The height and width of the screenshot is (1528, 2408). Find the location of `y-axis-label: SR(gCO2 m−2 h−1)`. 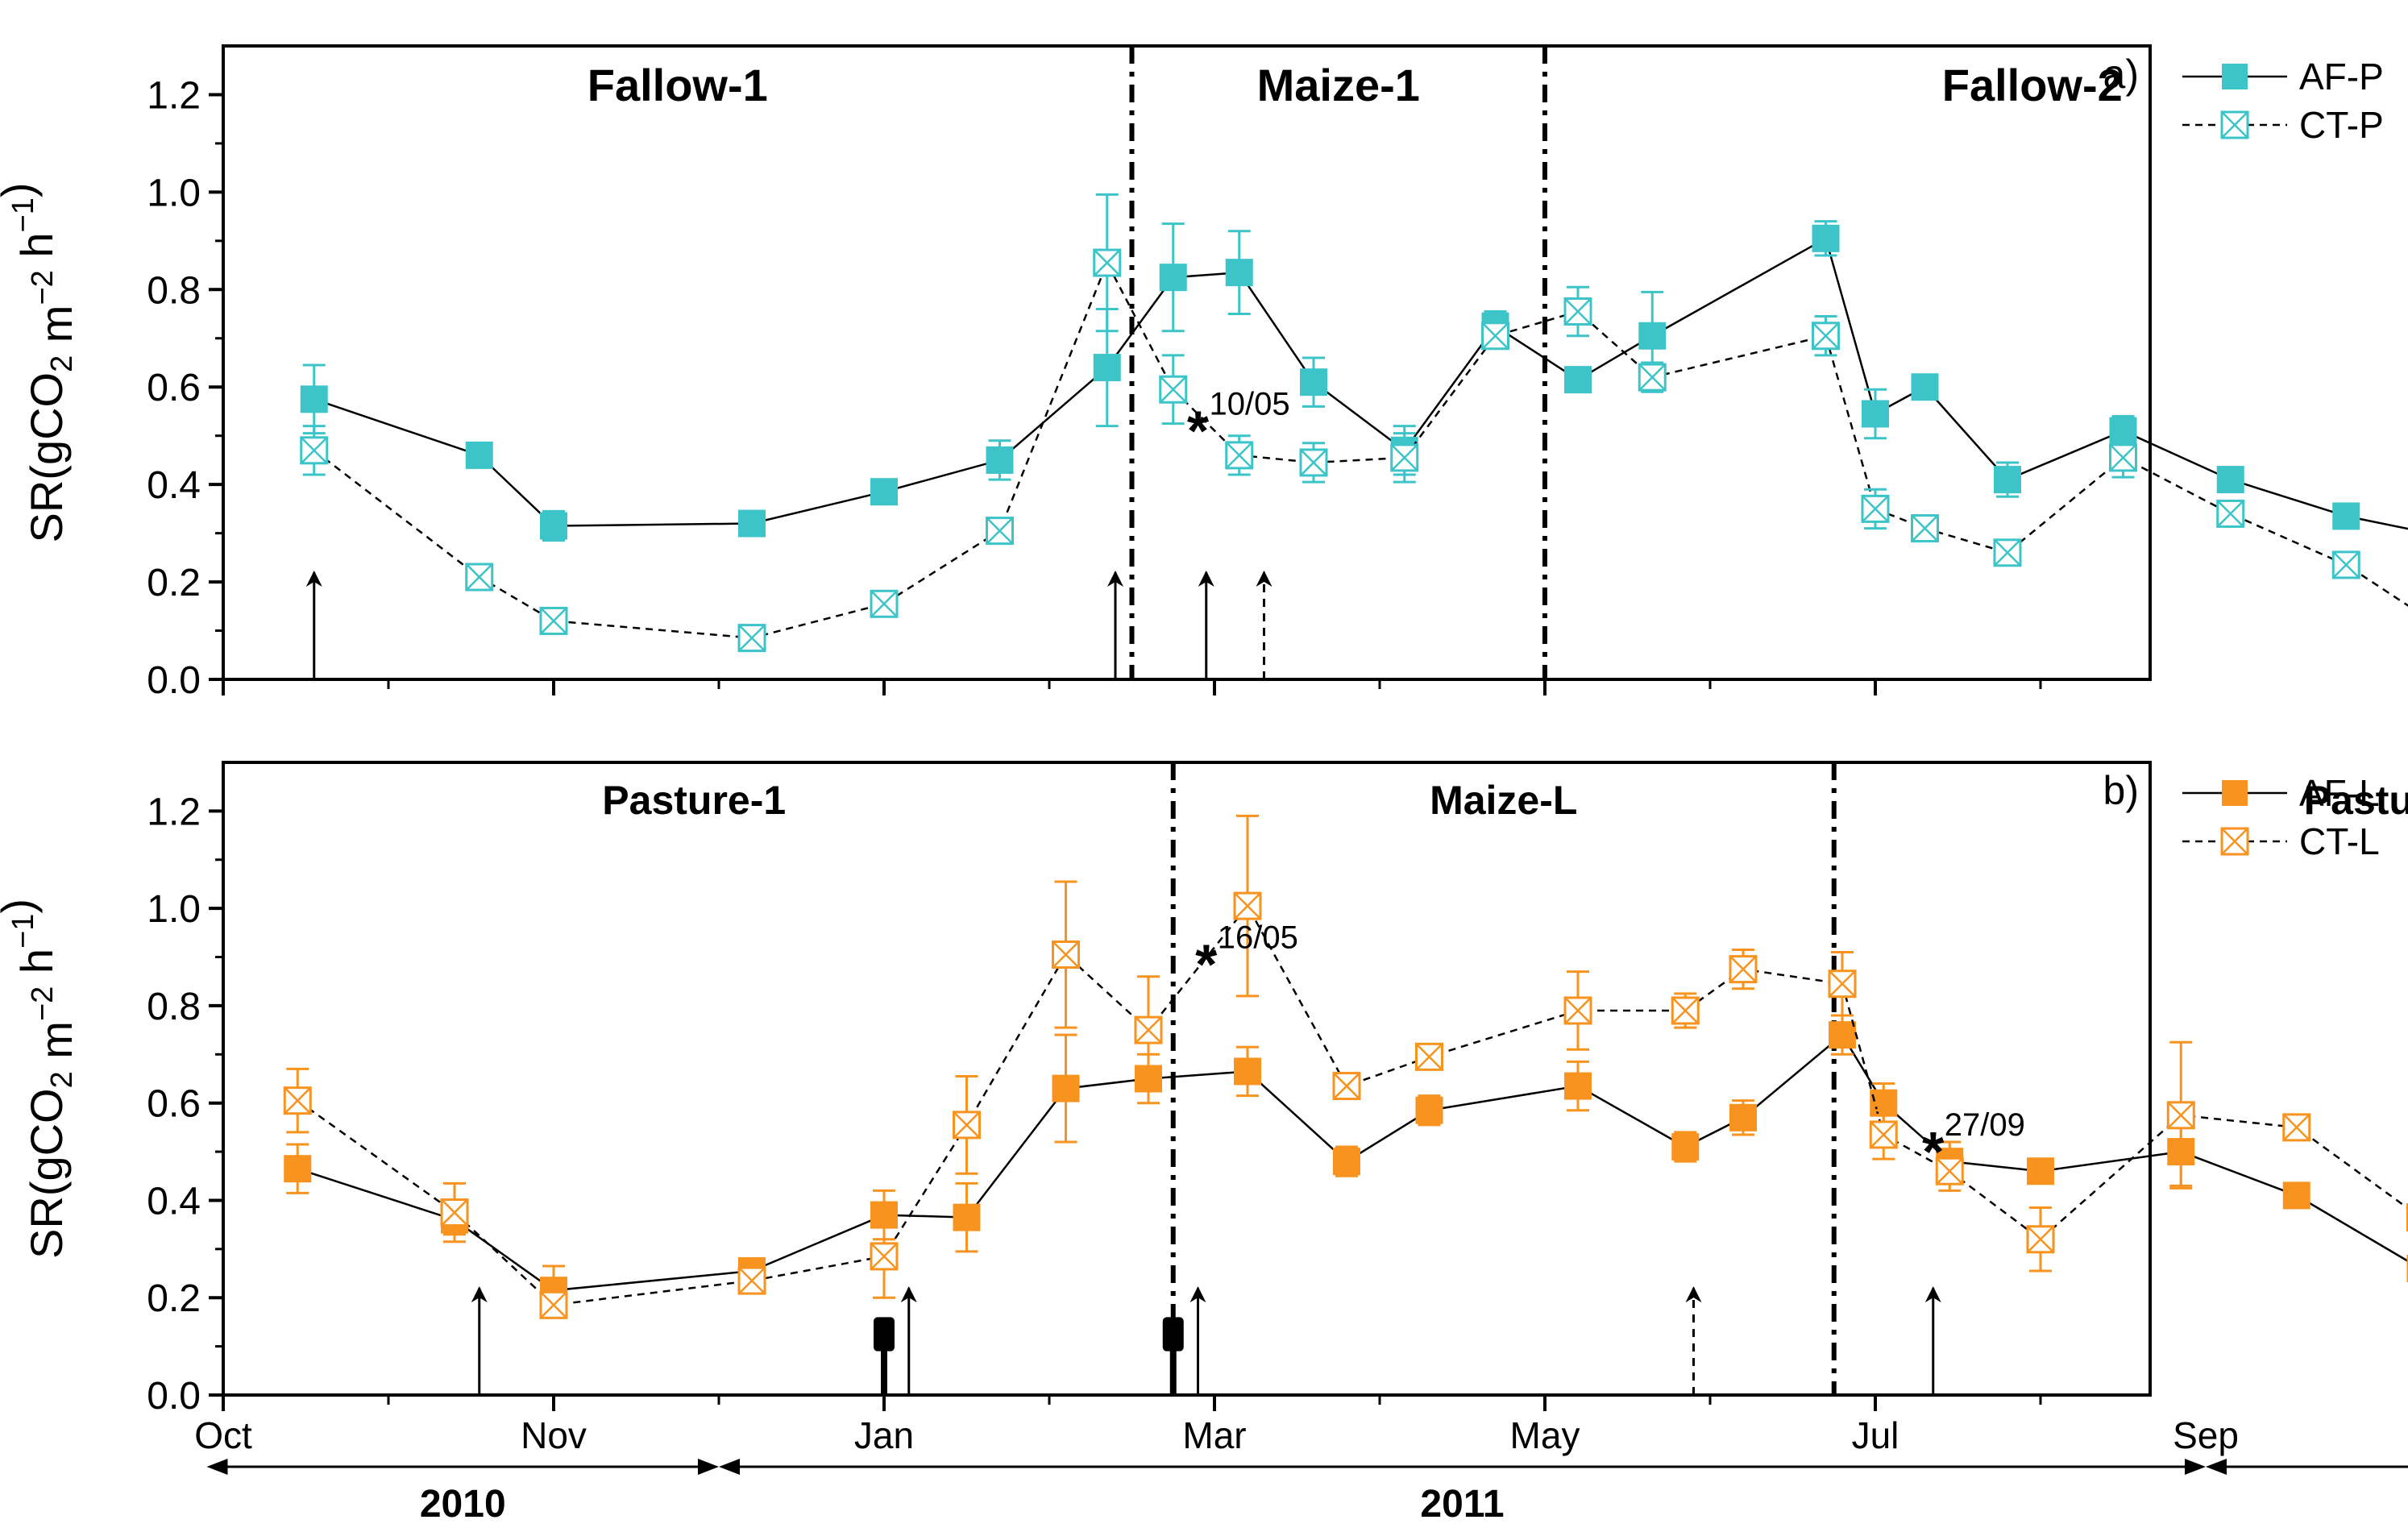

y-axis-label: SR(gCO2 m−2 h−1) is located at coordinates (41, 1079).